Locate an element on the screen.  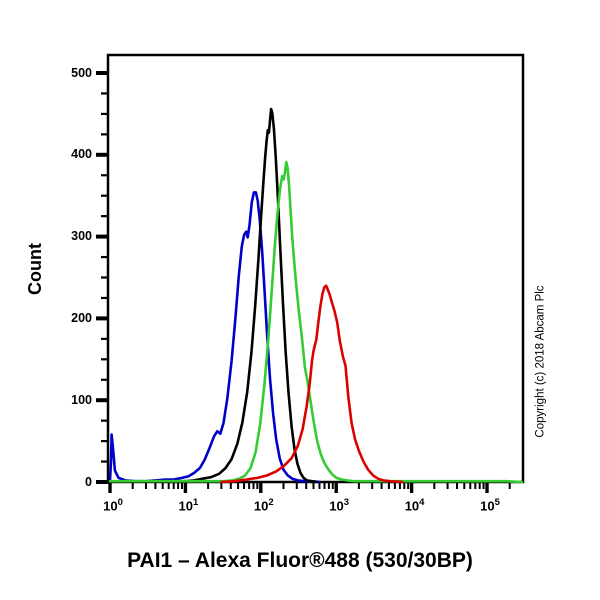
curve-red is located at coordinates (312, 384).